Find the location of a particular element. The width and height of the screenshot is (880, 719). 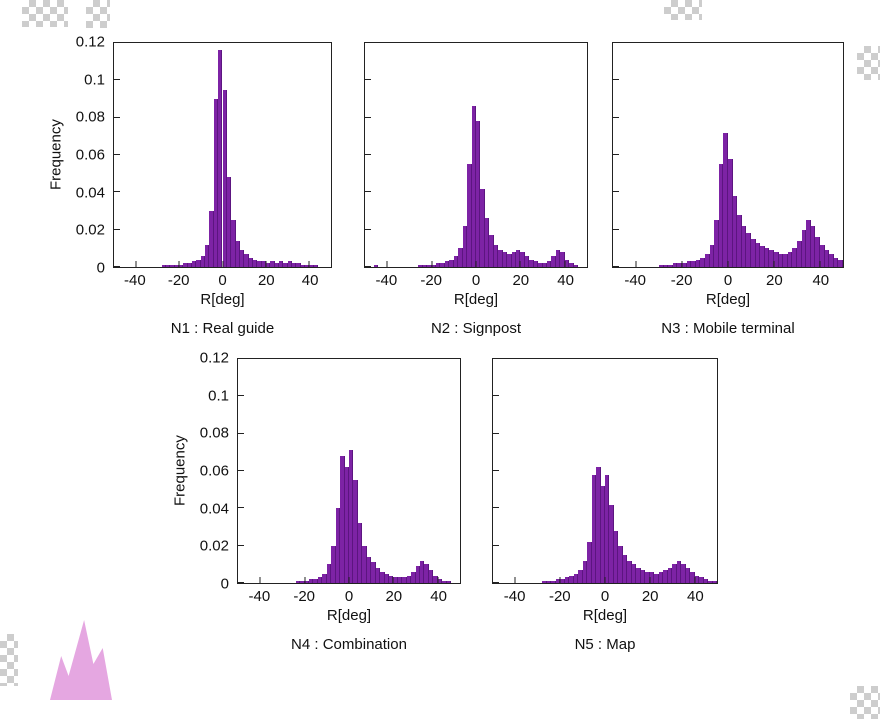

x-tick-label: -20 is located at coordinates (681, 280).